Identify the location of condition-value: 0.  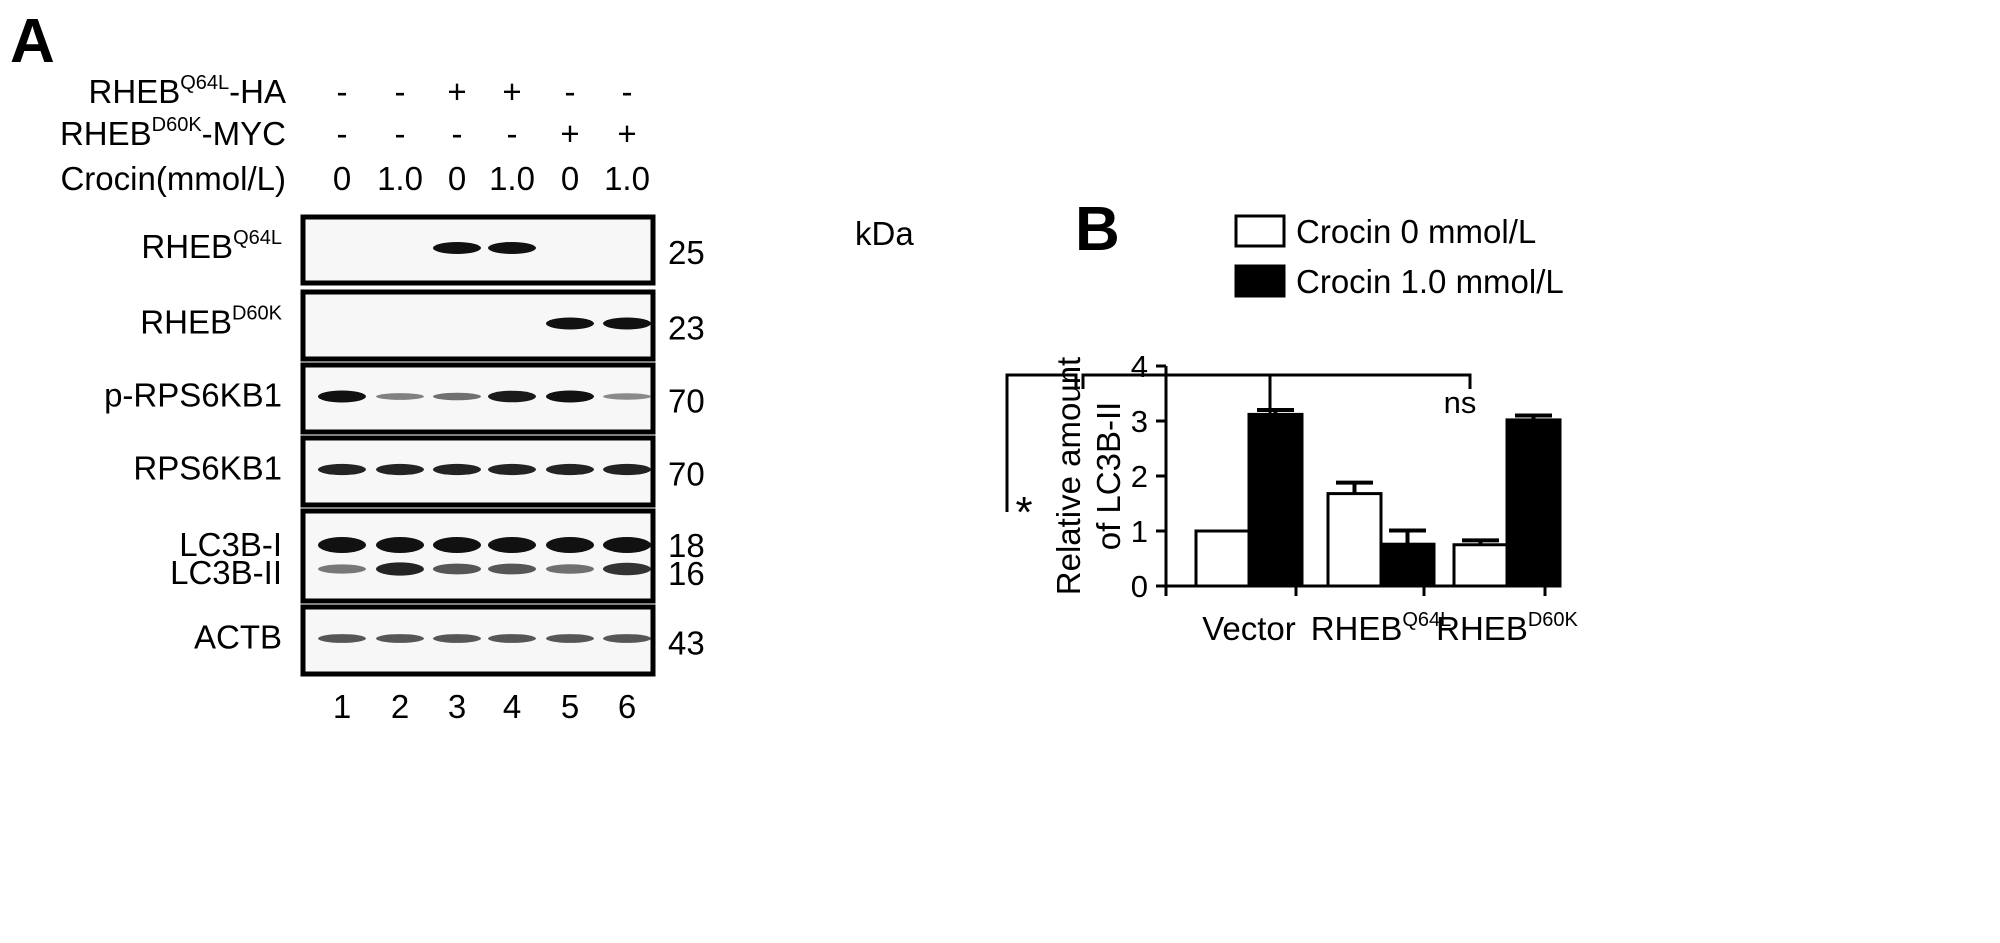
(570, 178).